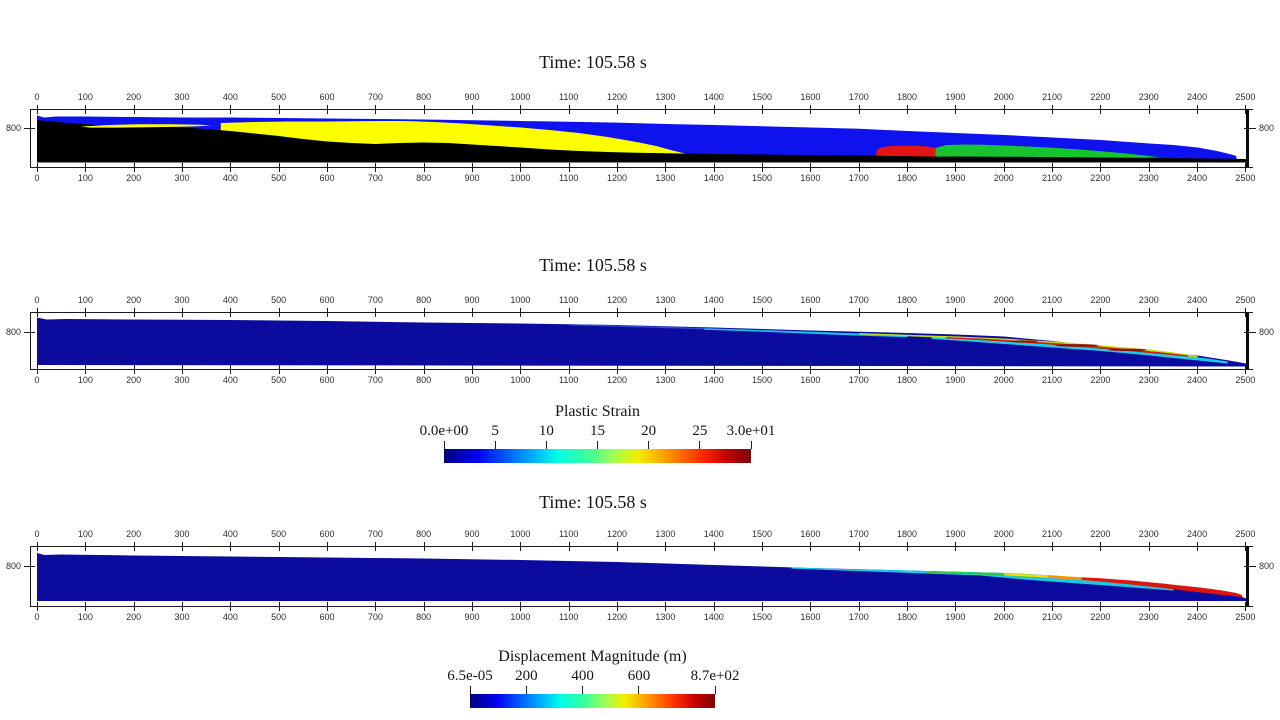 Image resolution: width=1280 pixels, height=720 pixels. What do you see at coordinates (593, 265) in the screenshot?
I see `panel2-title: Time: 105.58 s` at bounding box center [593, 265].